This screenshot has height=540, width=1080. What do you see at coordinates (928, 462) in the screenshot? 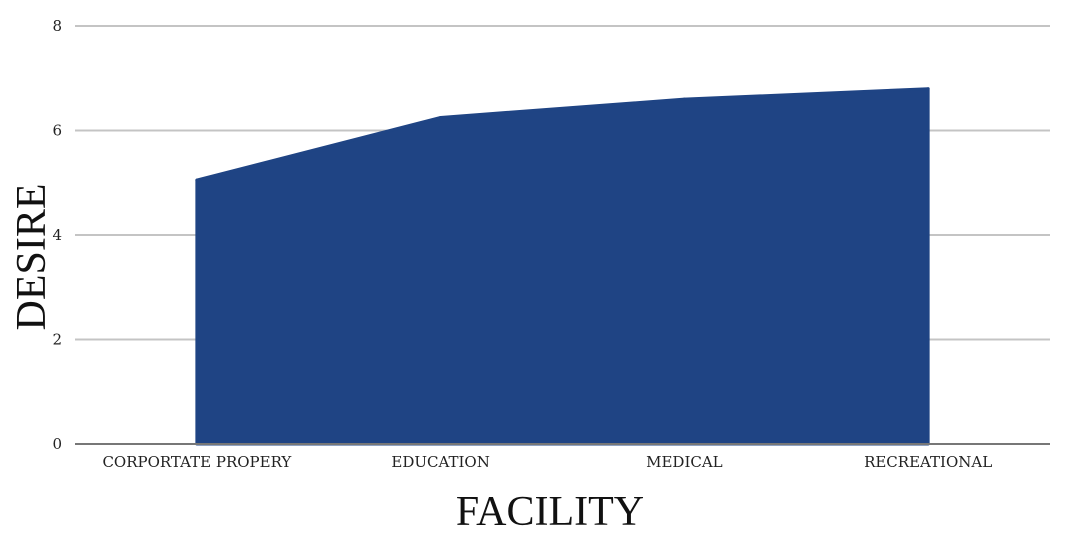
I see `x-tick-label: RECREATIONAL` at bounding box center [928, 462].